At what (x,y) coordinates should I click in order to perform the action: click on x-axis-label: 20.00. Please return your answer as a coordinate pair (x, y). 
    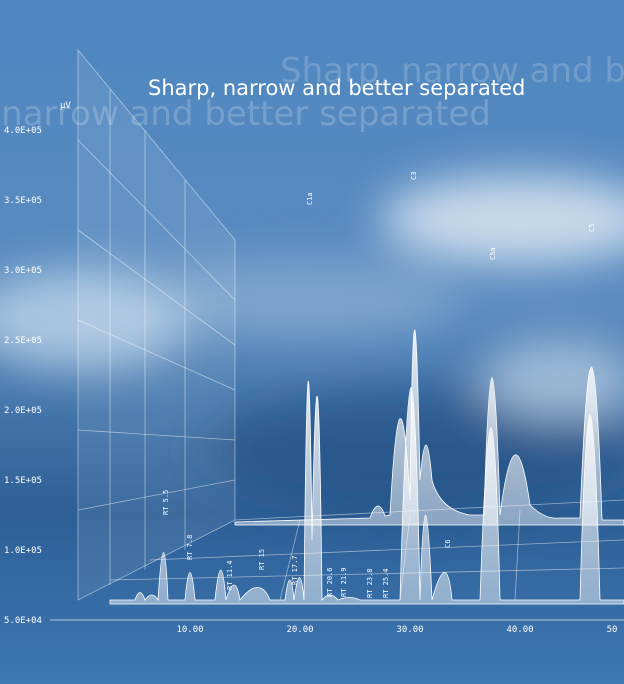
    Looking at the image, I should click on (299, 630).